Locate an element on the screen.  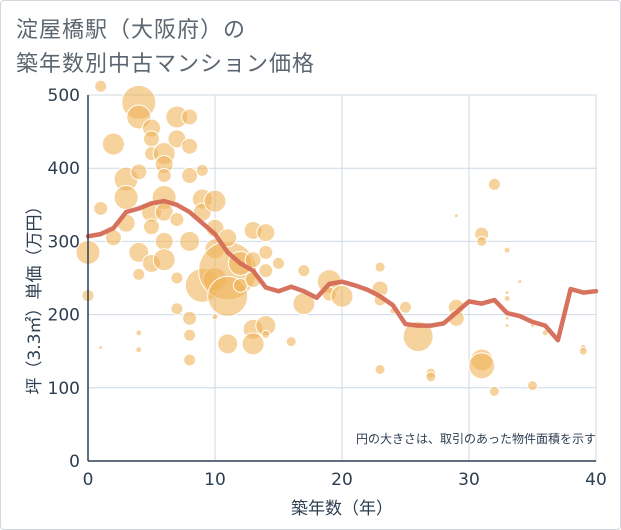
x-tick-label: 20 is located at coordinates (342, 480).